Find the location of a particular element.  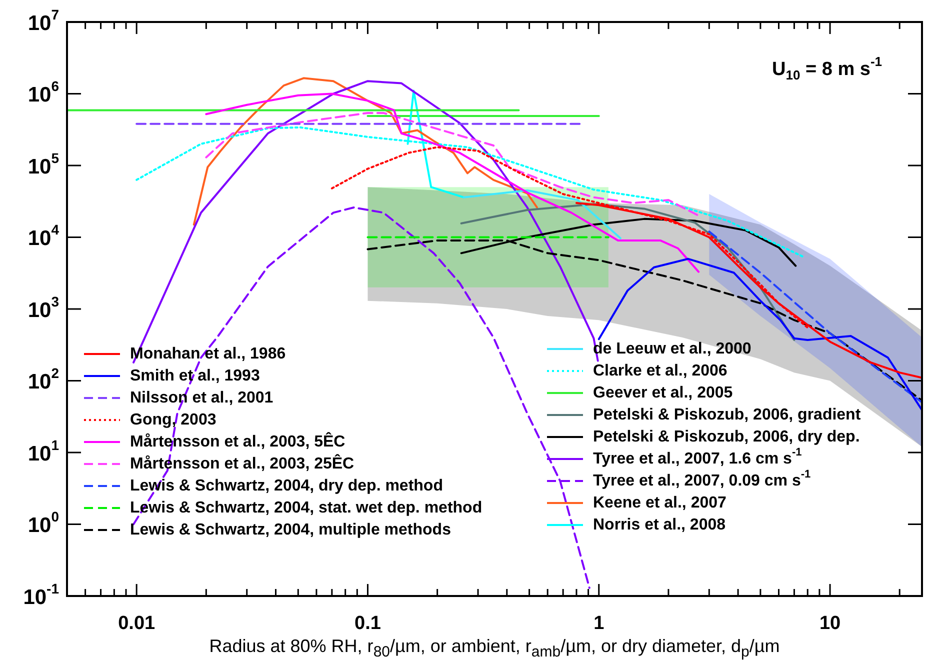

legend-label: Petelski & Piskozub, 2006, gradient is located at coordinates (727, 415).